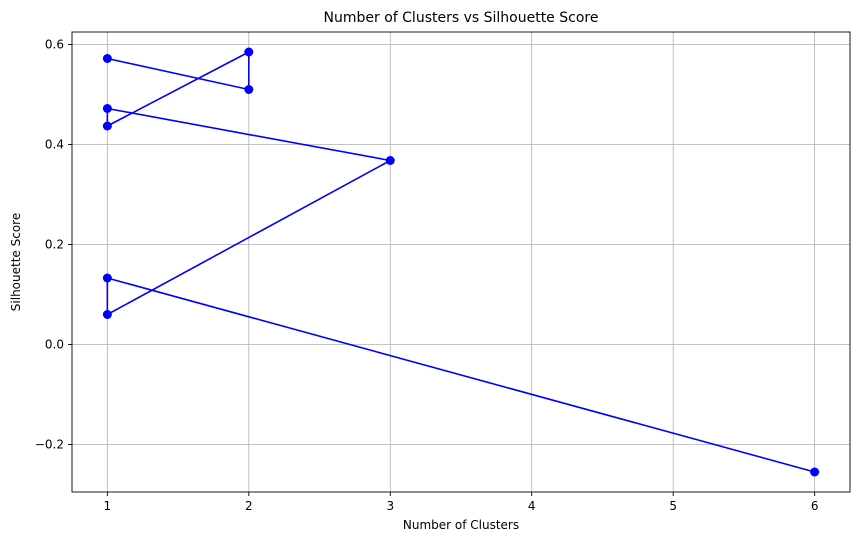  What do you see at coordinates (16, 262) in the screenshot?
I see `y-axis-label: Silhouette Score` at bounding box center [16, 262].